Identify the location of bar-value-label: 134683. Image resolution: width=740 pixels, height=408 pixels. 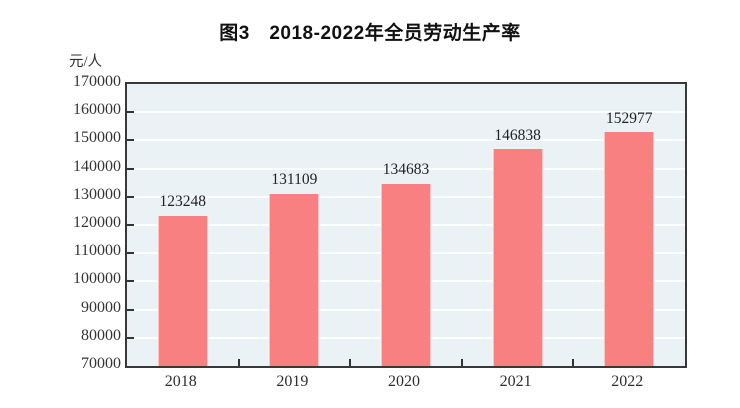
(406, 170).